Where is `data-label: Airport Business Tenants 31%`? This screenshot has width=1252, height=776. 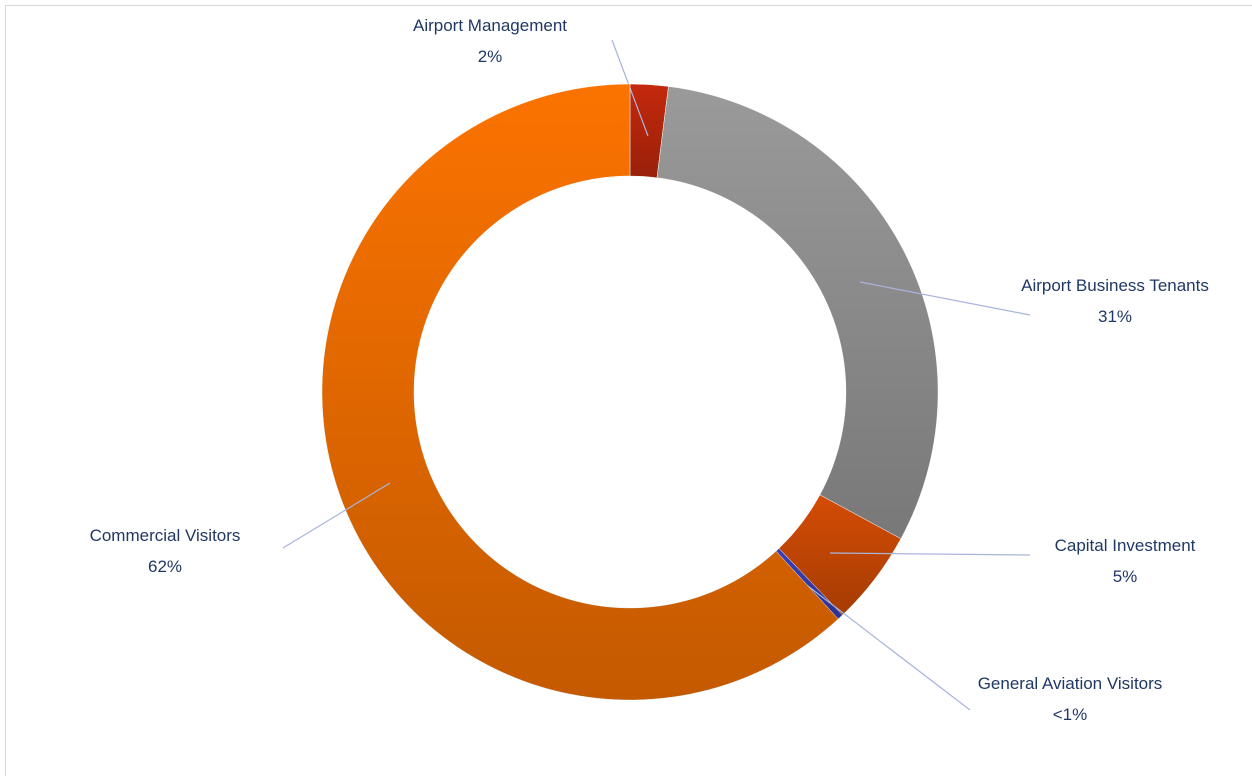
data-label: Airport Business Tenants 31% is located at coordinates (1115, 301).